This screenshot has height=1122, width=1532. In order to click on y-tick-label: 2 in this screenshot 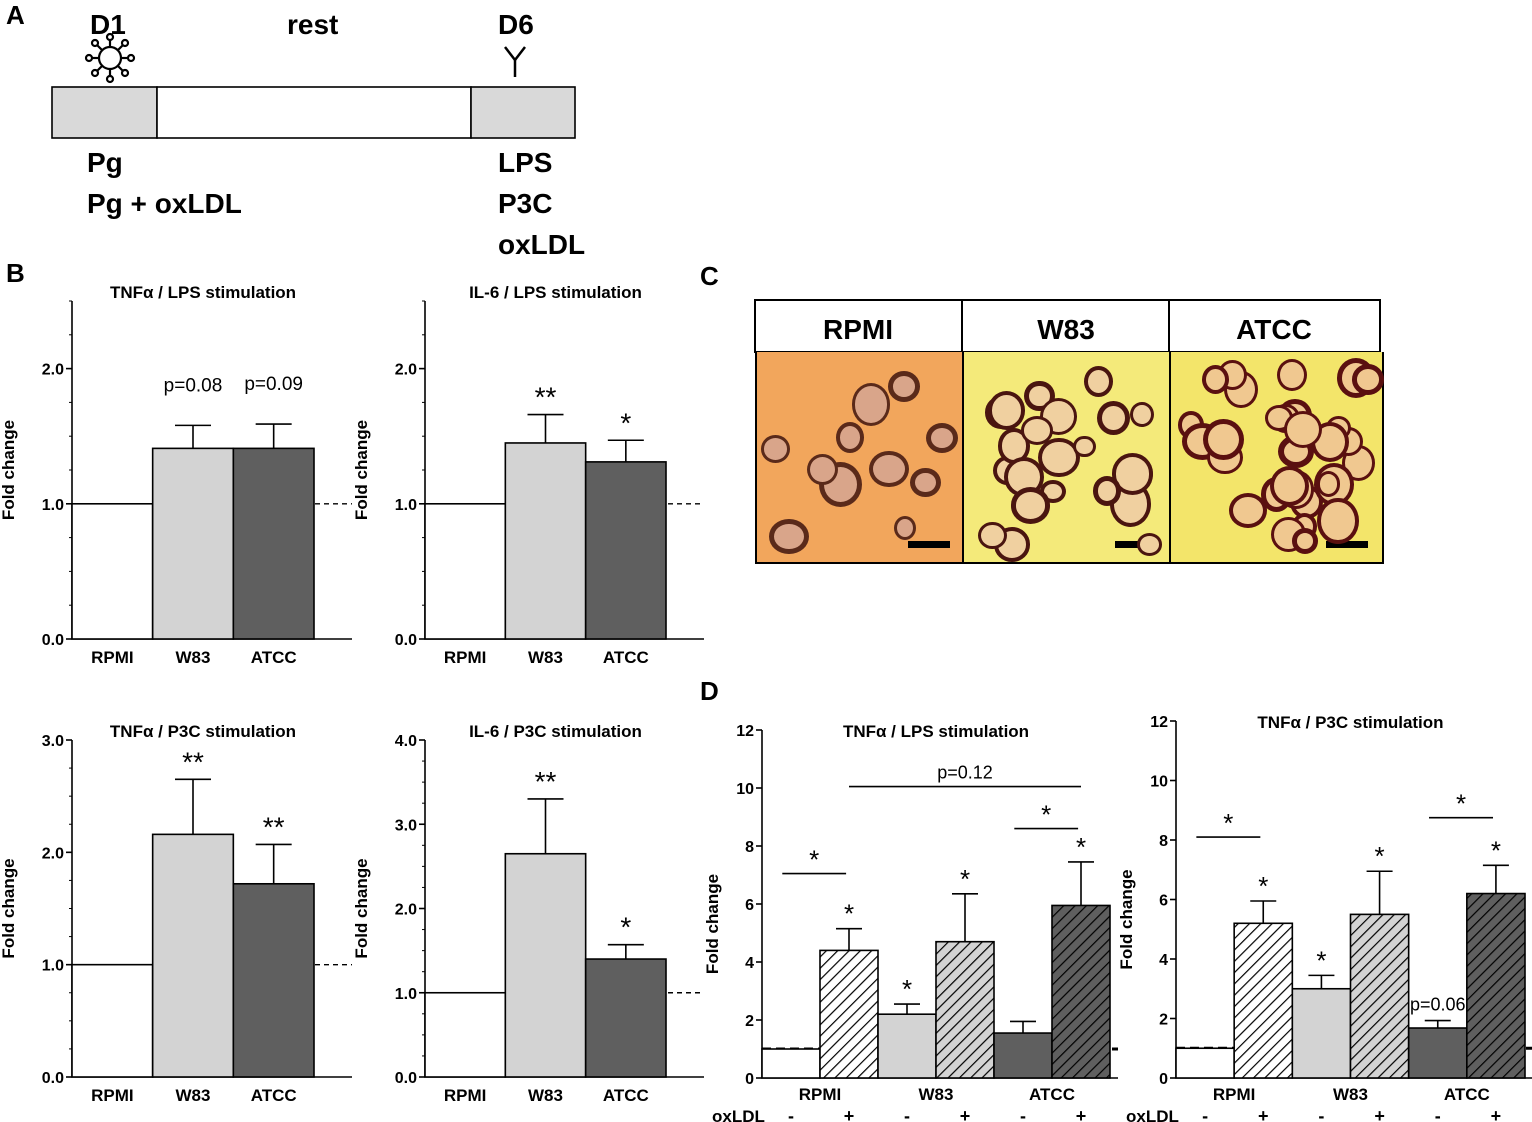, I will do `click(1163, 1020)`.